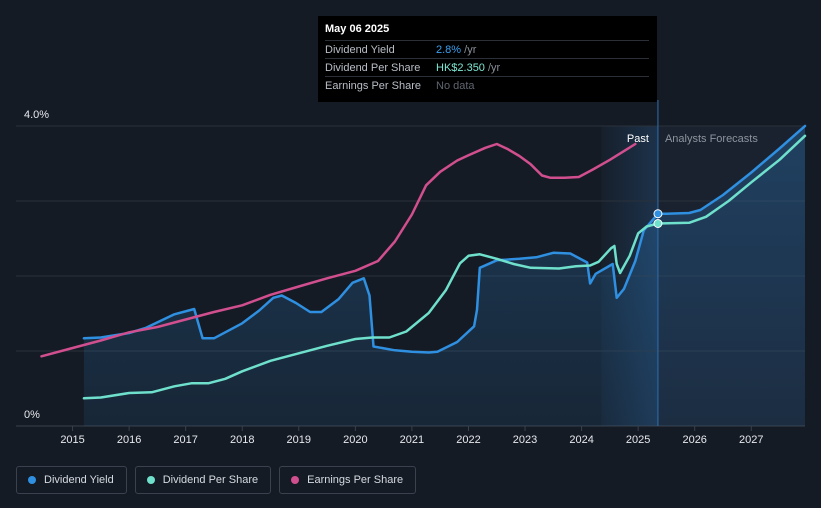  What do you see at coordinates (129, 440) in the screenshot?
I see `x-tick-label: 2016` at bounding box center [129, 440].